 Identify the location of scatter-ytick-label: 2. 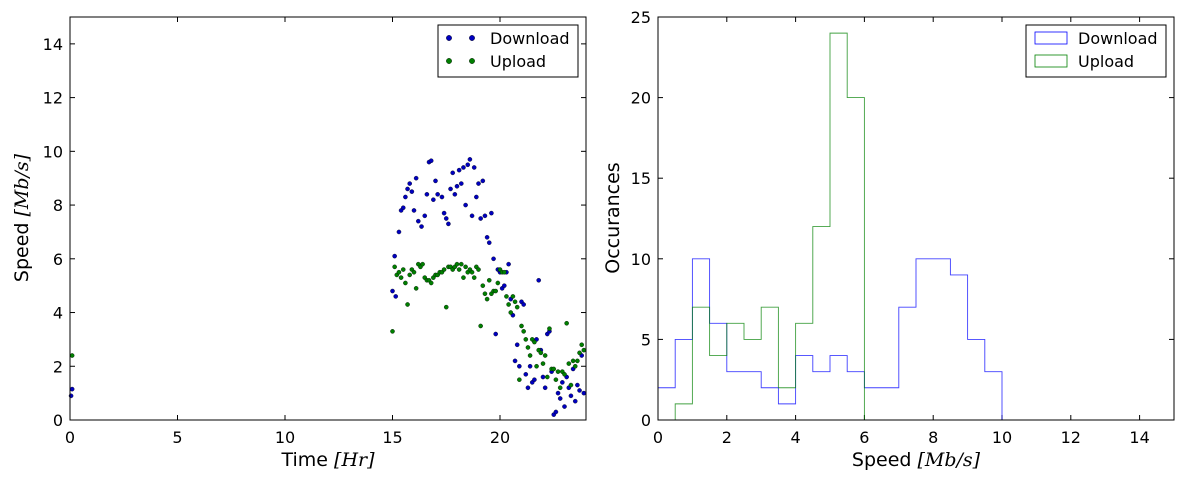
(58, 366).